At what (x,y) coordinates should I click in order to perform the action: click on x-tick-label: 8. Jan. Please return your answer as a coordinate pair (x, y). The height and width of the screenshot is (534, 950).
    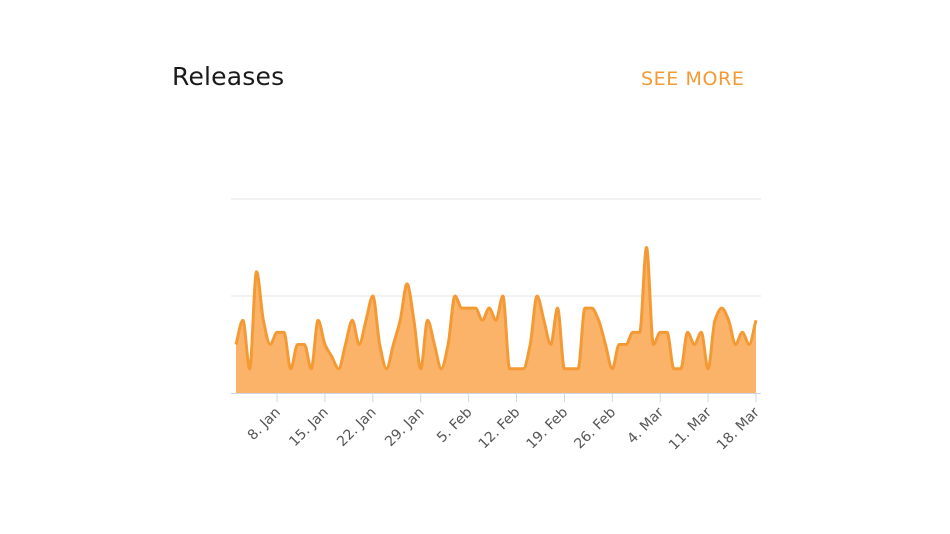
    Looking at the image, I should click on (264, 424).